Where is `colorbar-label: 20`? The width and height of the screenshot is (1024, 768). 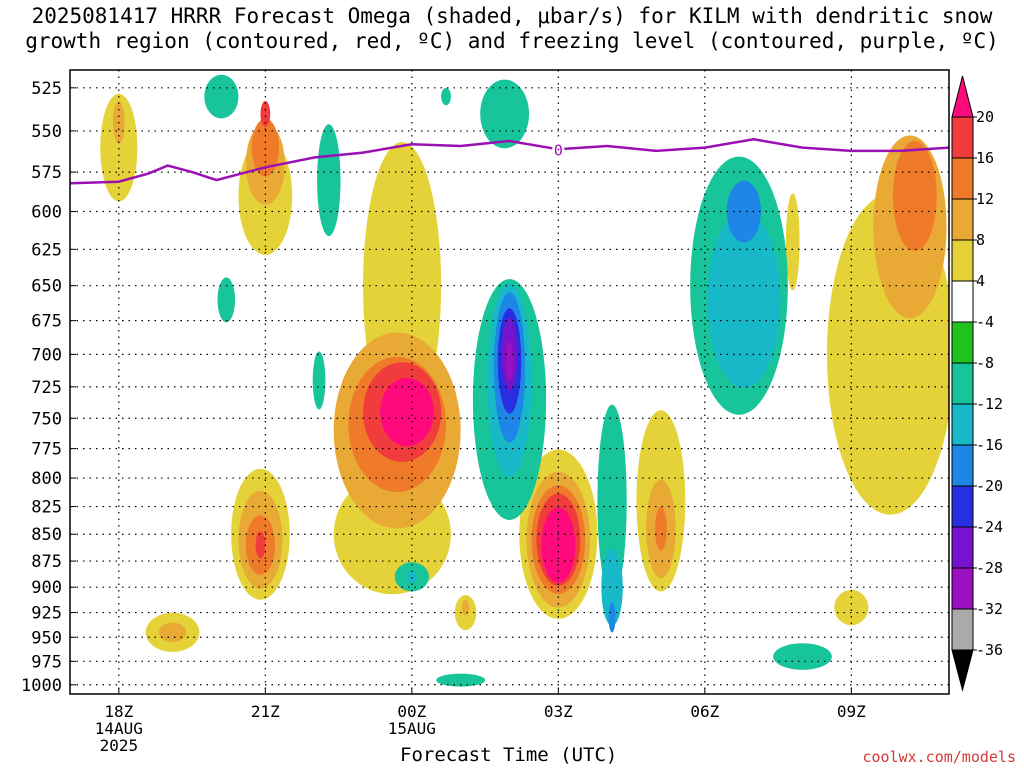 colorbar-label: 20 is located at coordinates (985, 117).